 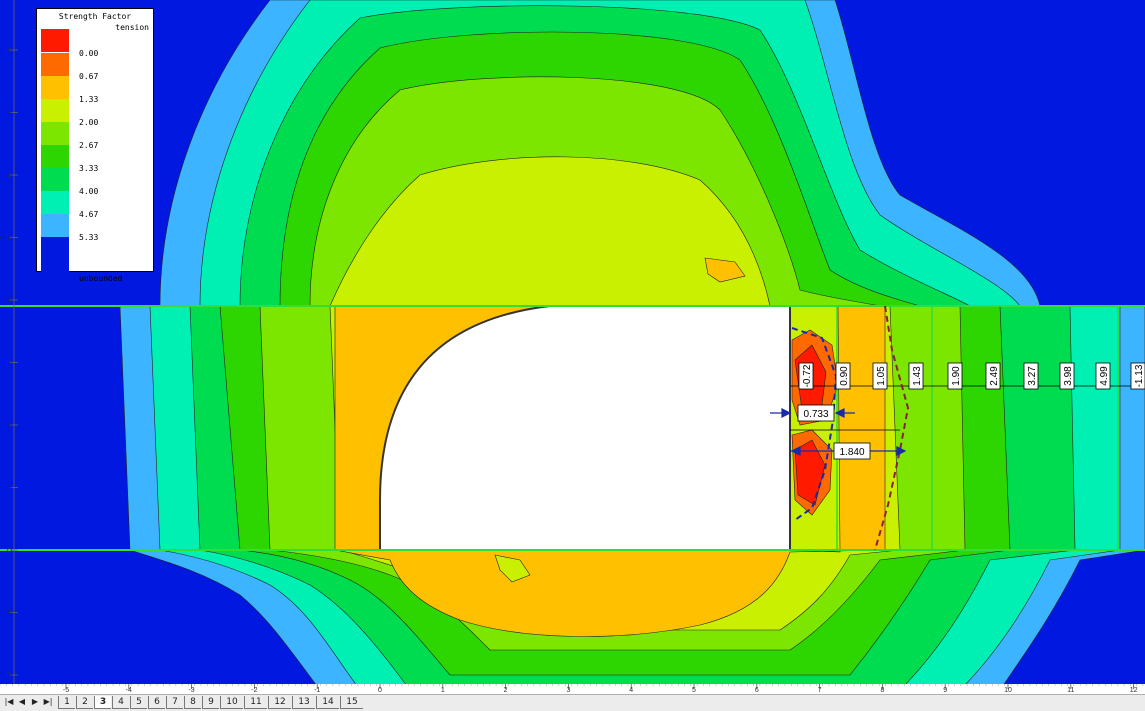 What do you see at coordinates (631, 690) in the screenshot?
I see `x-tick-label: 4` at bounding box center [631, 690].